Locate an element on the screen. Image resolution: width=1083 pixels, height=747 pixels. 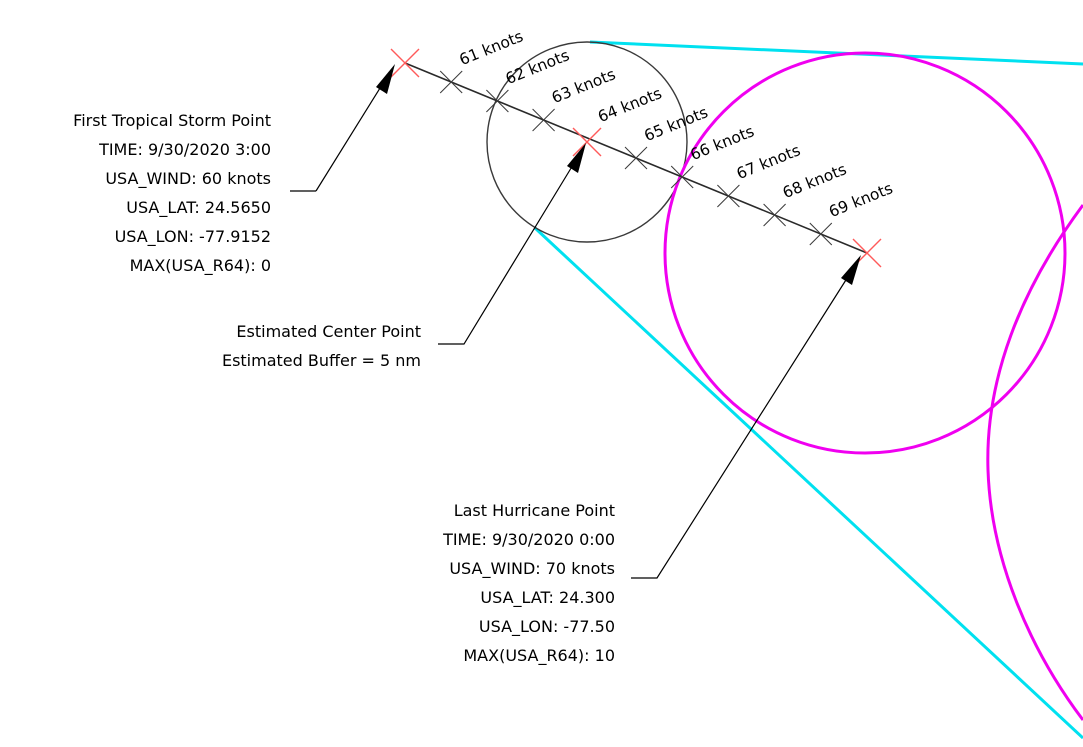
first-point-arrowhead is located at coordinates (385, 79).